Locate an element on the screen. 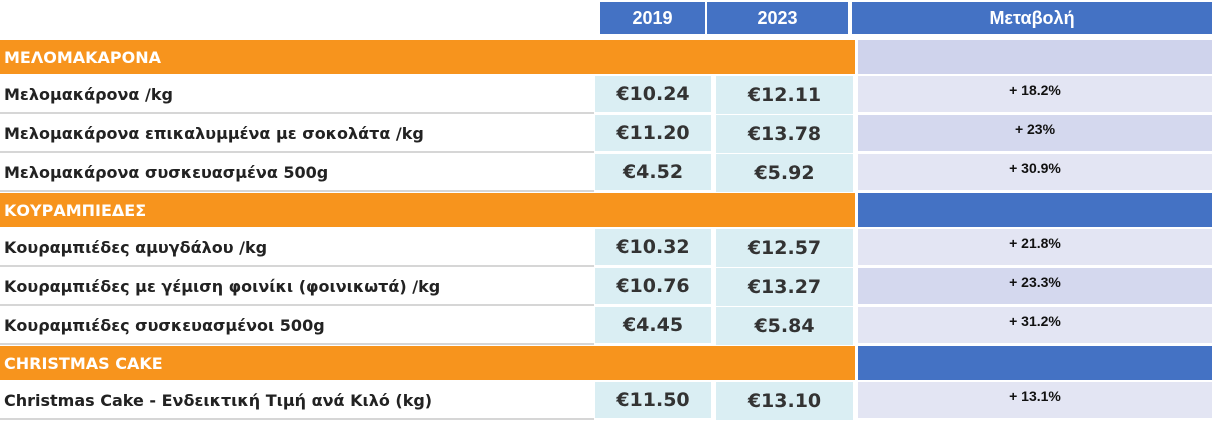  price-2019: €10.24 is located at coordinates (653, 94).